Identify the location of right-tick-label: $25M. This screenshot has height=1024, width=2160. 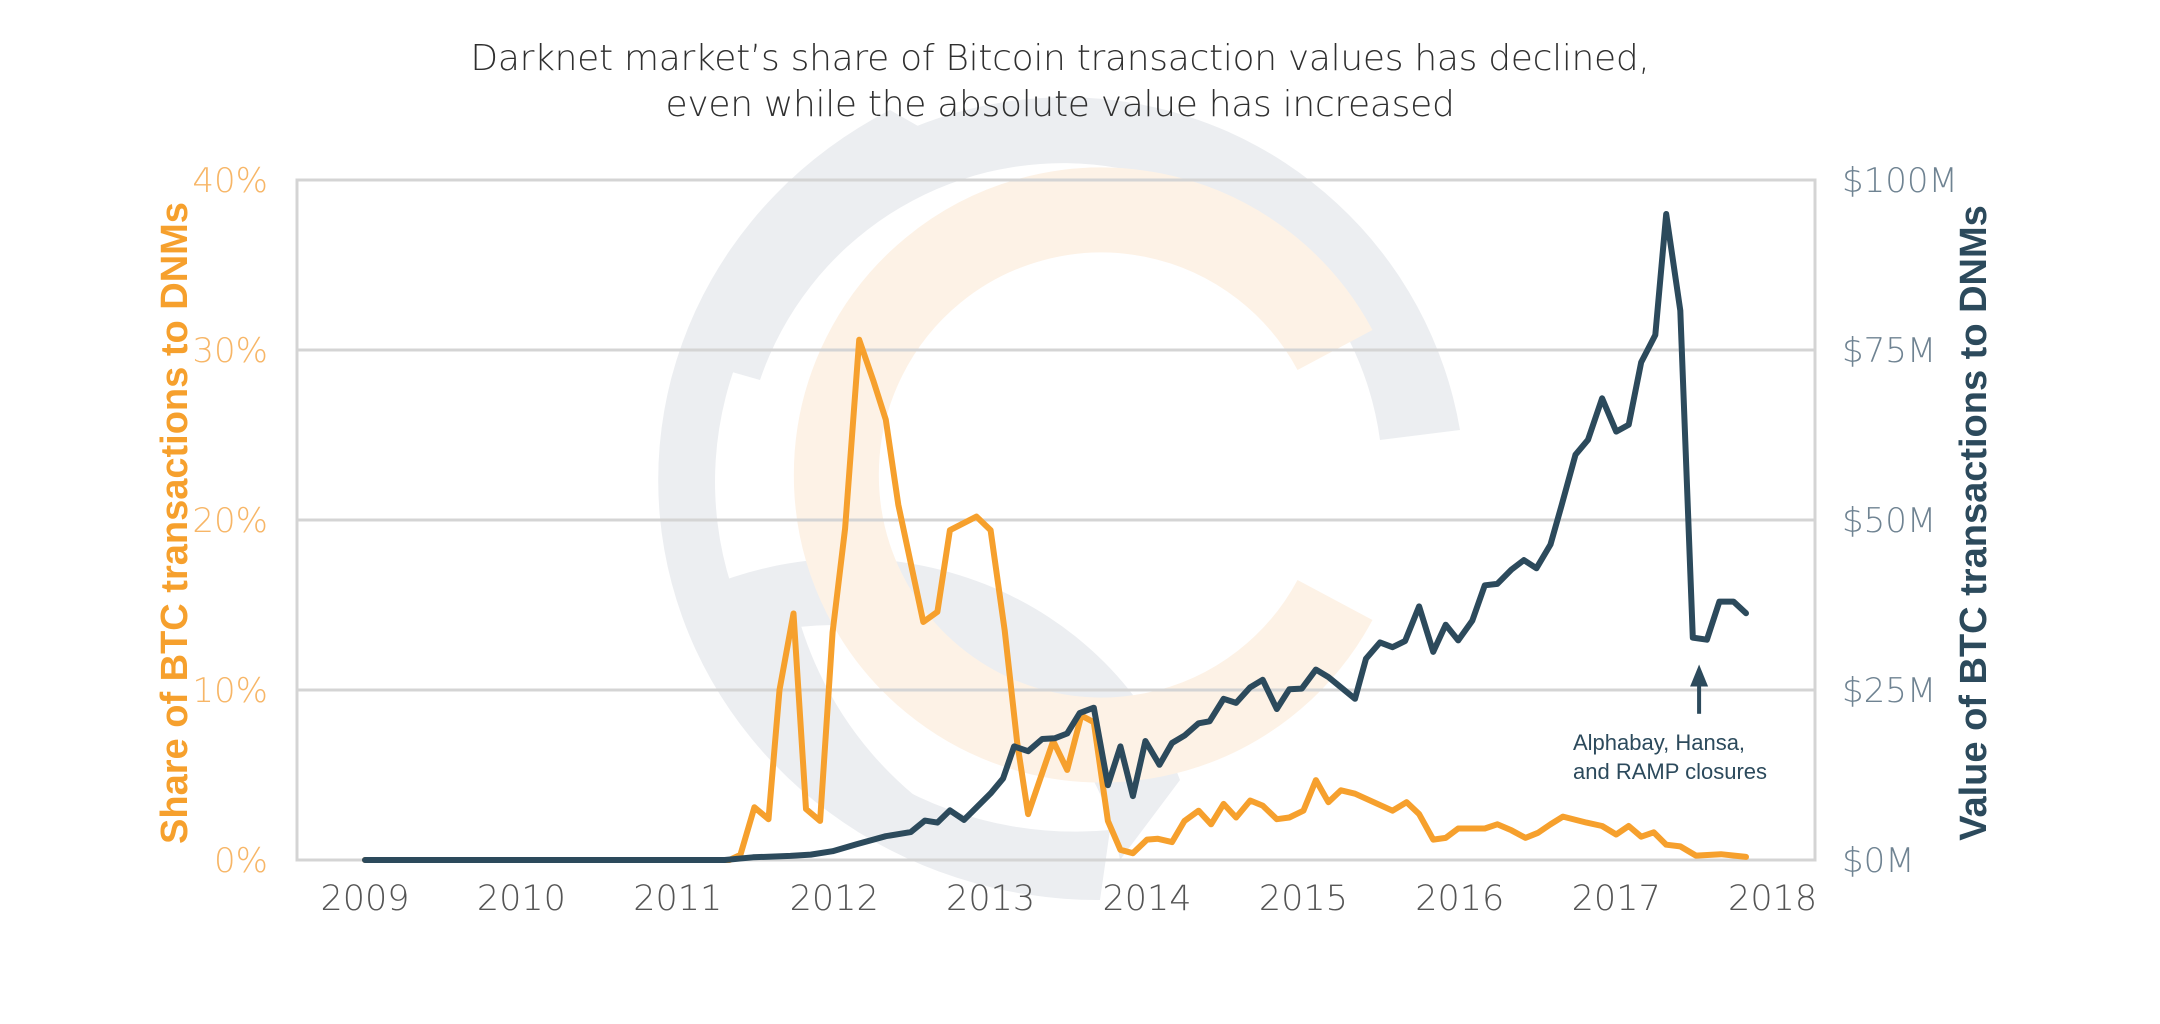
(1889, 691).